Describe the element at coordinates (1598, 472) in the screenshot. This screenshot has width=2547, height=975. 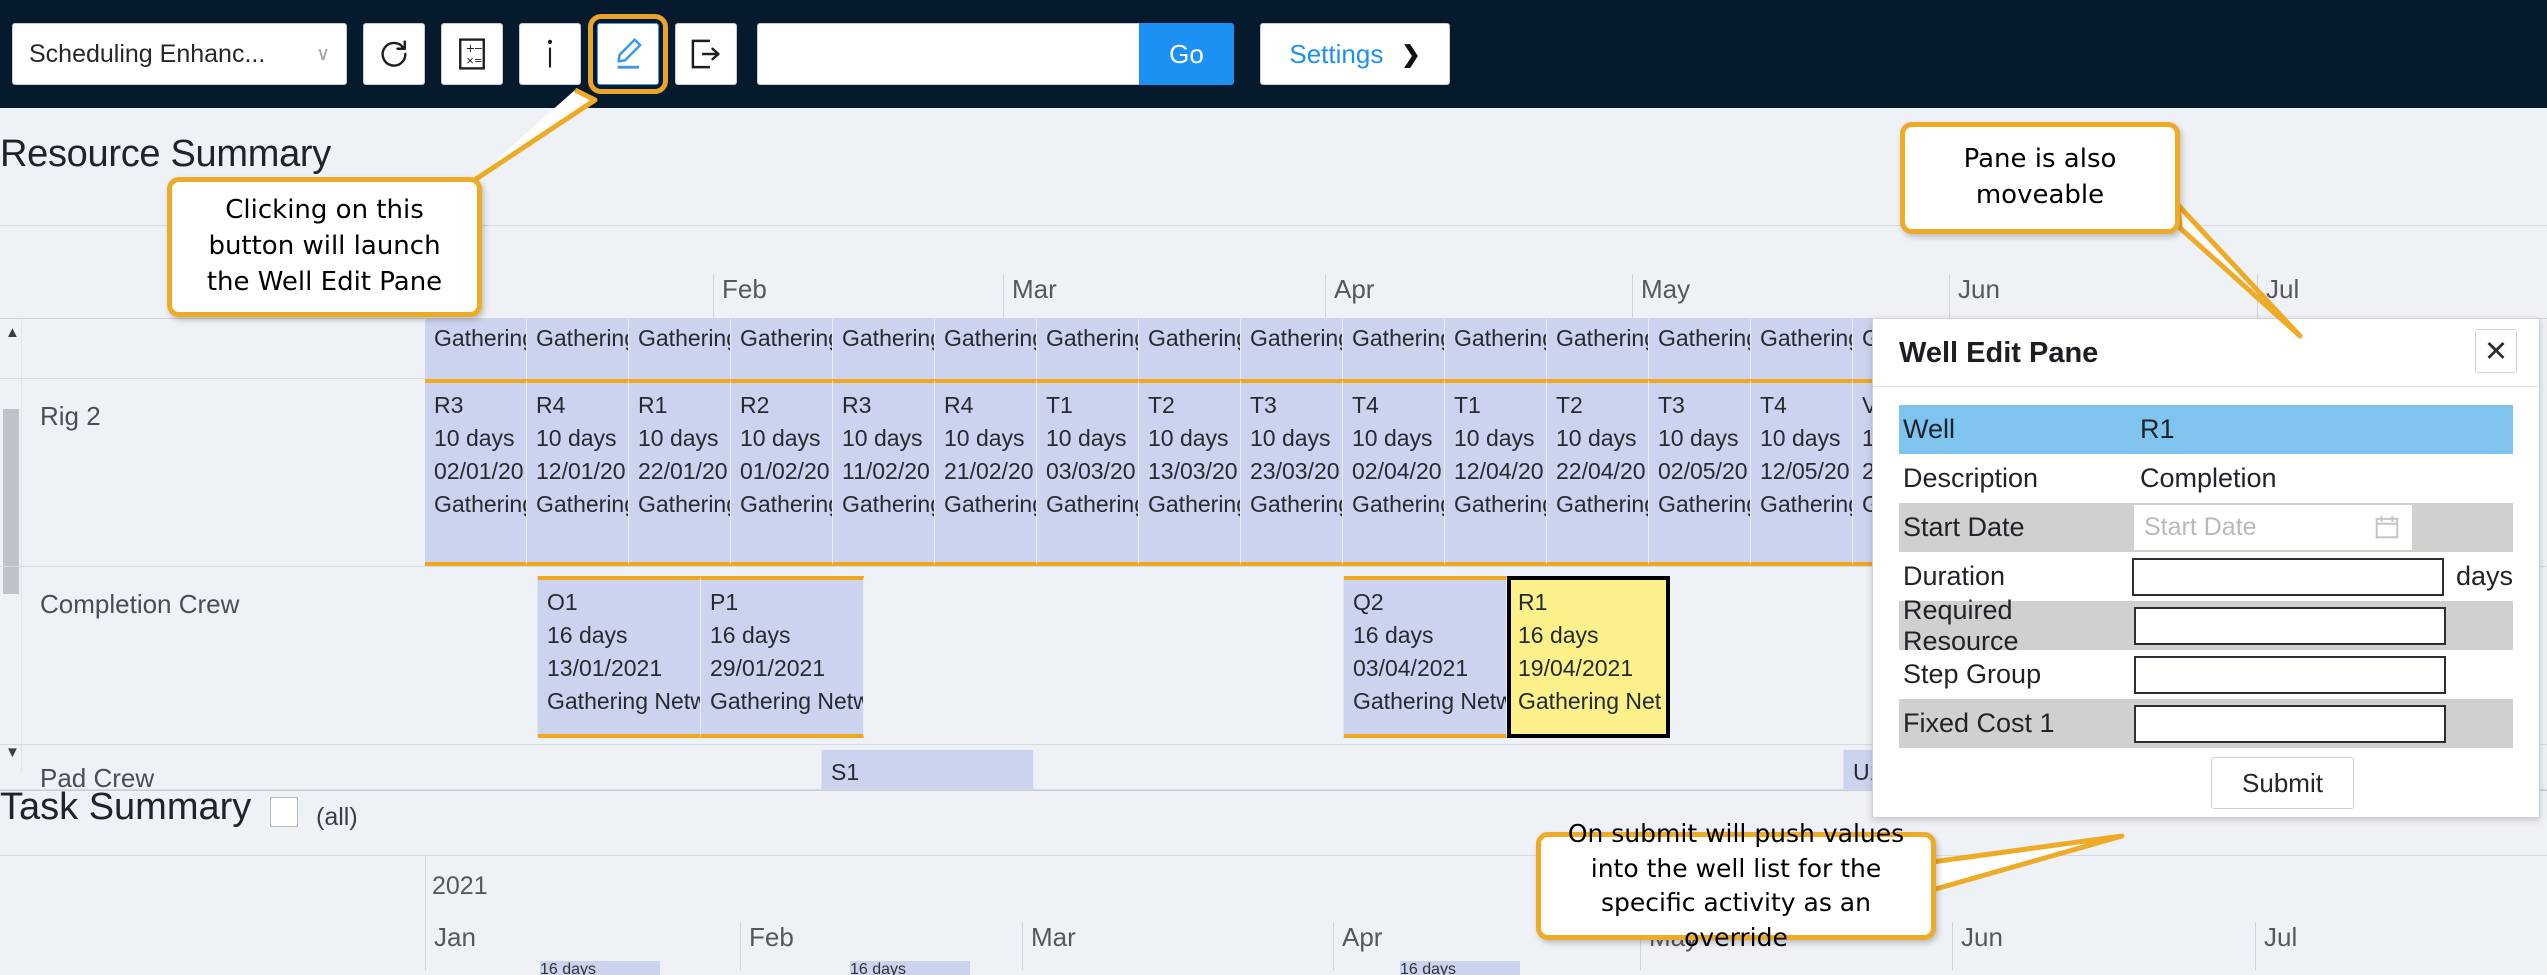
I see `gantt-cell: T2 10 days 22/04/20 Gathering` at that location.